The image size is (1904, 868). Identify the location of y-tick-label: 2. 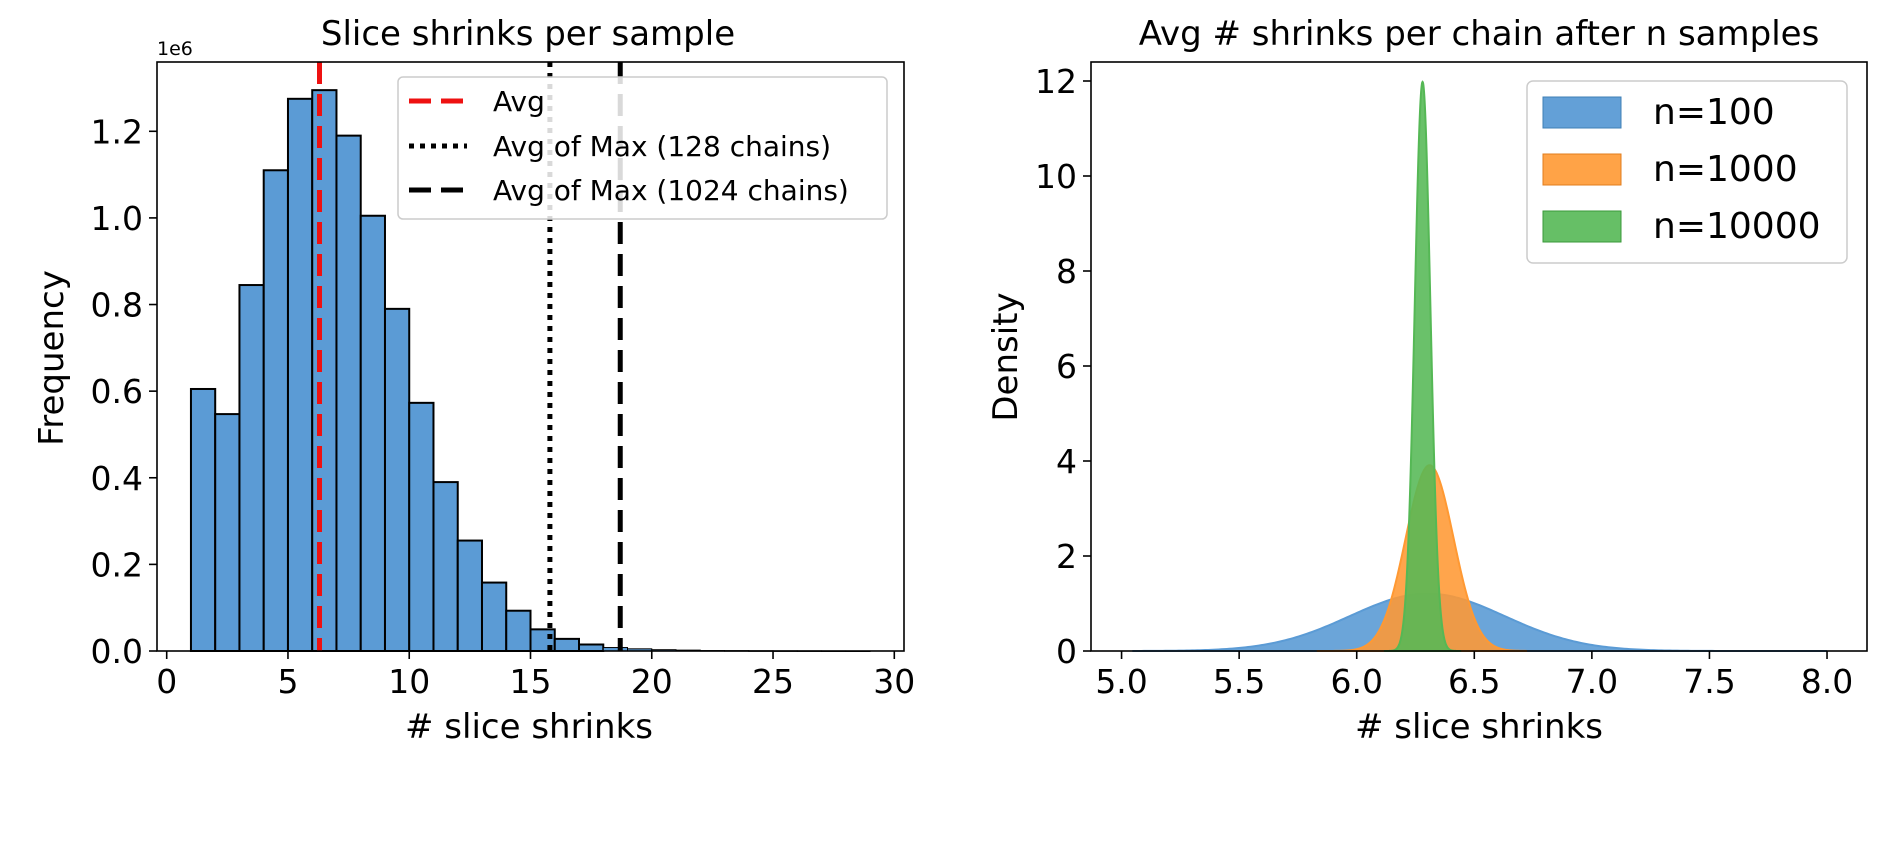
(1066, 556).